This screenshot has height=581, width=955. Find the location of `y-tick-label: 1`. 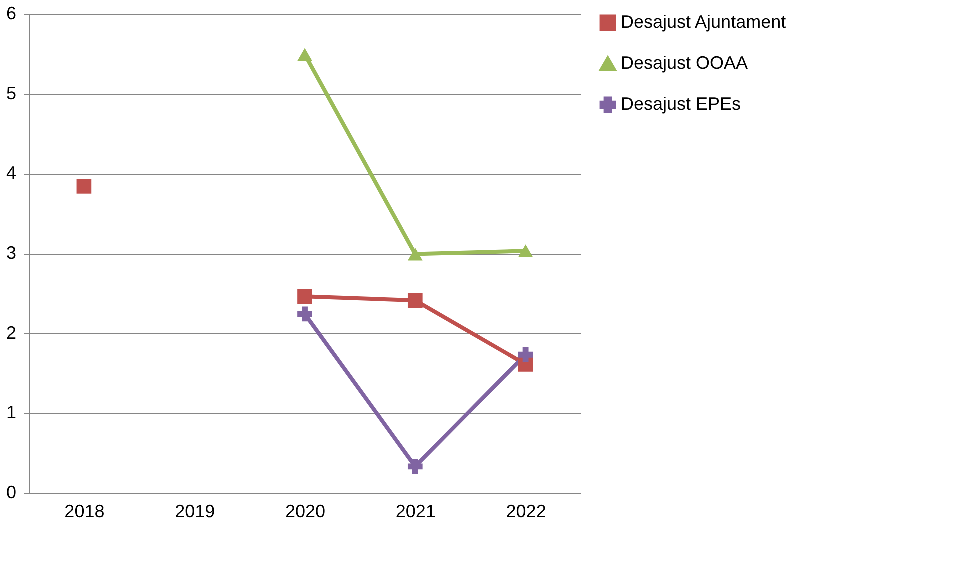

y-tick-label: 1 is located at coordinates (11, 412).